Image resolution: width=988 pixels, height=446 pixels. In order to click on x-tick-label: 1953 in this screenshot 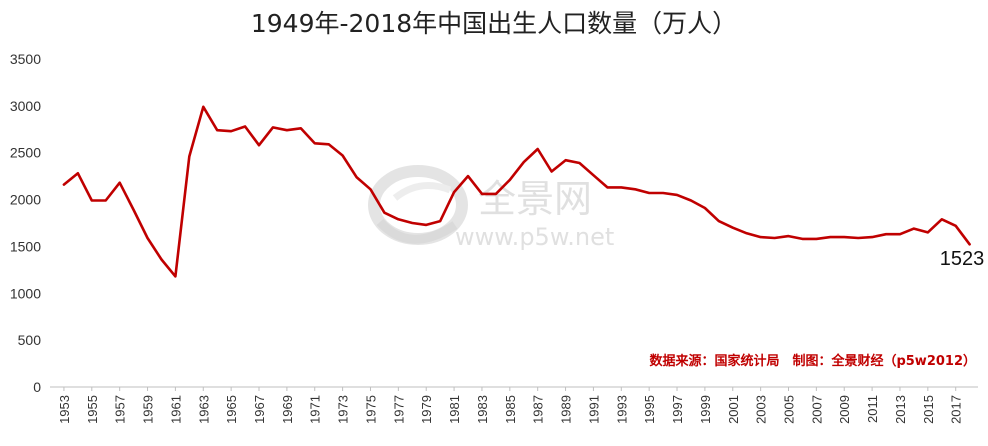, I will do `click(64, 409)`.